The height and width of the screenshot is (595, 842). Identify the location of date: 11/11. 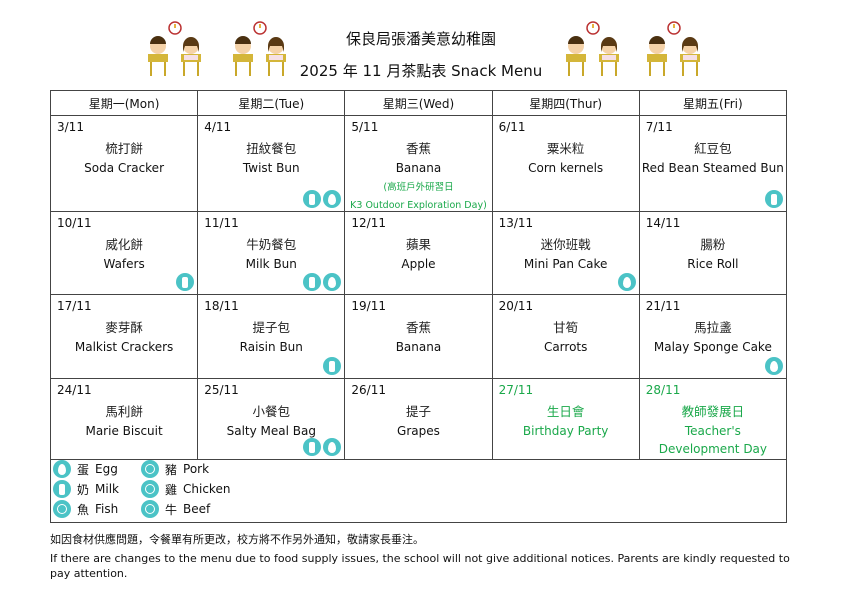
(221, 223).